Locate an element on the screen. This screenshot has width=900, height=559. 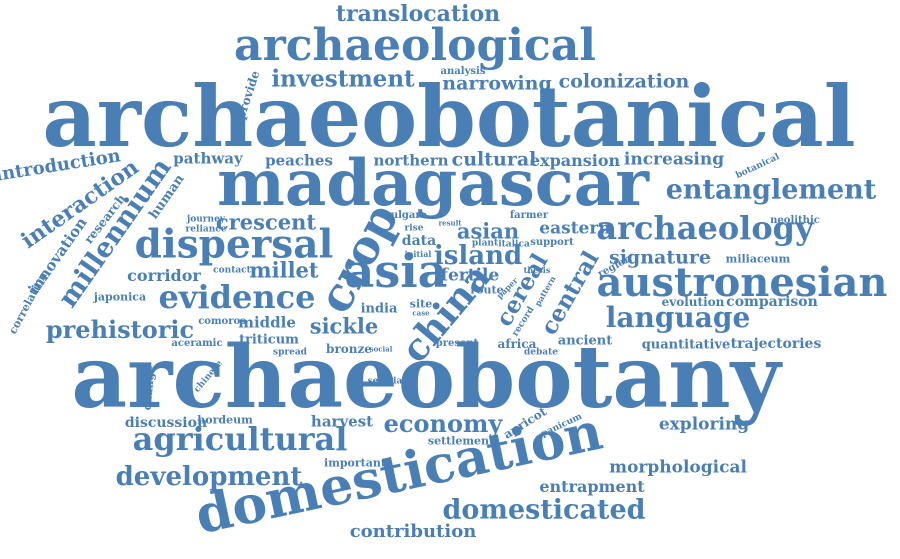
word: translocation is located at coordinates (418, 14).